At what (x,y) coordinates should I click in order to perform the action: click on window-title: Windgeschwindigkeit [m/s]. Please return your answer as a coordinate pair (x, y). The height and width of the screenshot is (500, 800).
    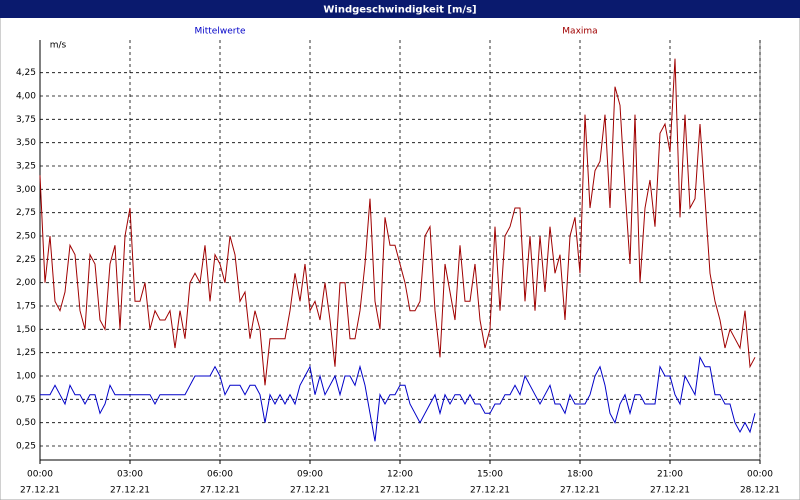
    Looking at the image, I should click on (399, 10).